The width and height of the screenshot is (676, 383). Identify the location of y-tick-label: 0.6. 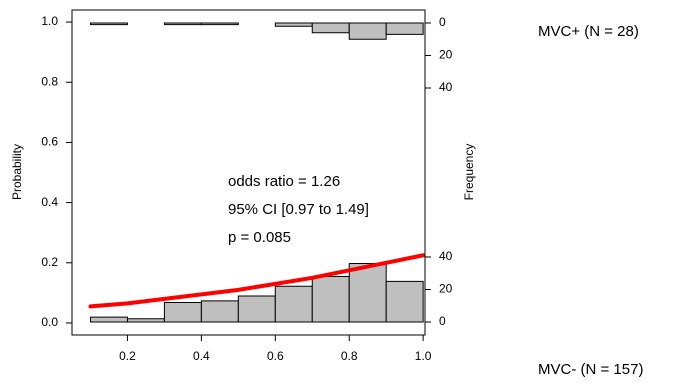
(49, 142).